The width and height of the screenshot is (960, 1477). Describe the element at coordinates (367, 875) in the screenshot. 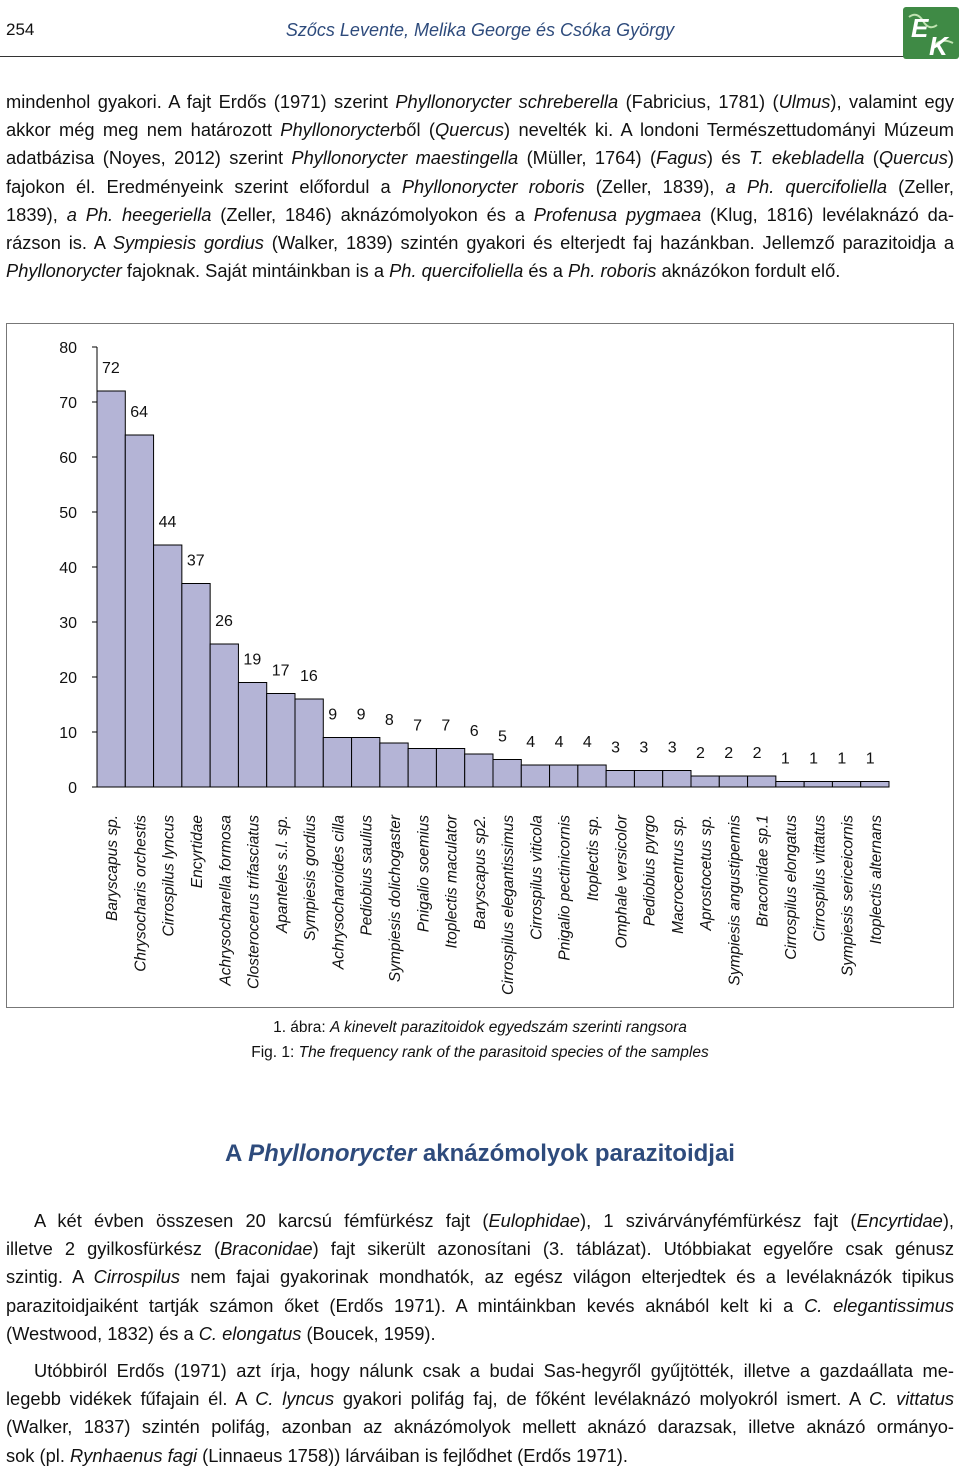

I see `category-label: Pediobius saulius` at that location.